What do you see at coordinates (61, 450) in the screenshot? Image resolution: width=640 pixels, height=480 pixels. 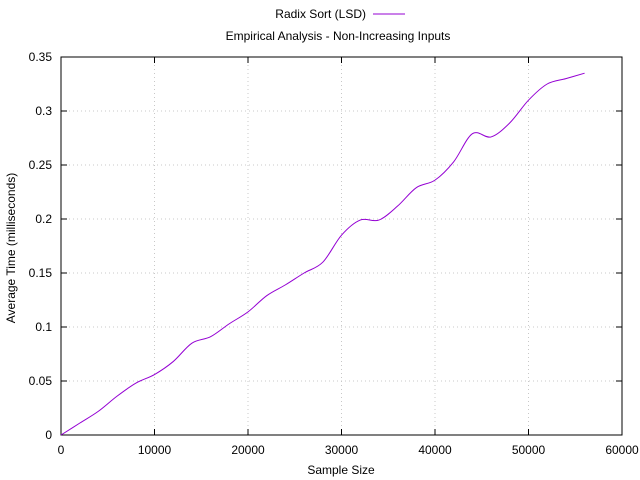 I see `x-tick-label: 0` at bounding box center [61, 450].